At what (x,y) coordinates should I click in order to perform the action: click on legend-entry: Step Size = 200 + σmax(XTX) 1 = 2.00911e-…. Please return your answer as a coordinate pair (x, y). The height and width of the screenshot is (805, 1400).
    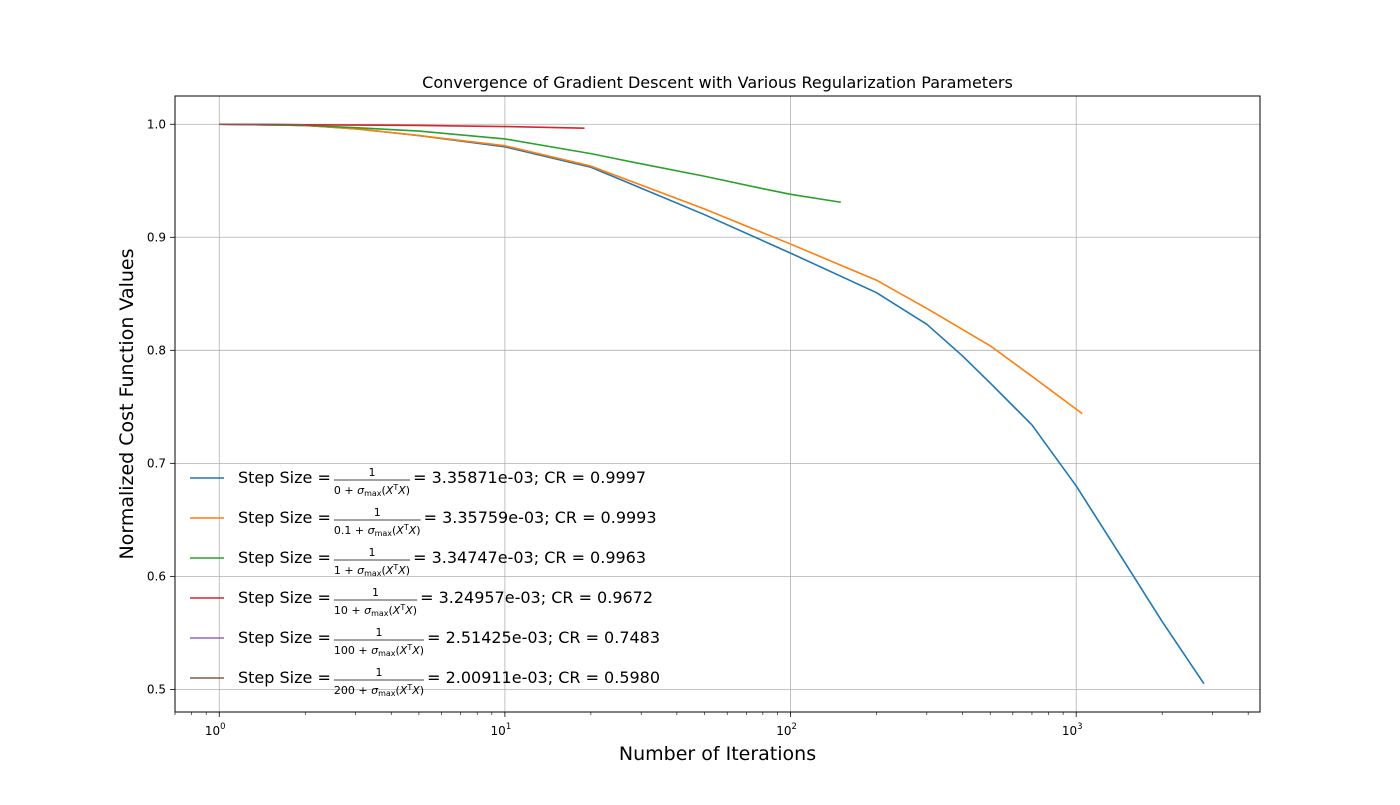
    Looking at the image, I should click on (425, 682).